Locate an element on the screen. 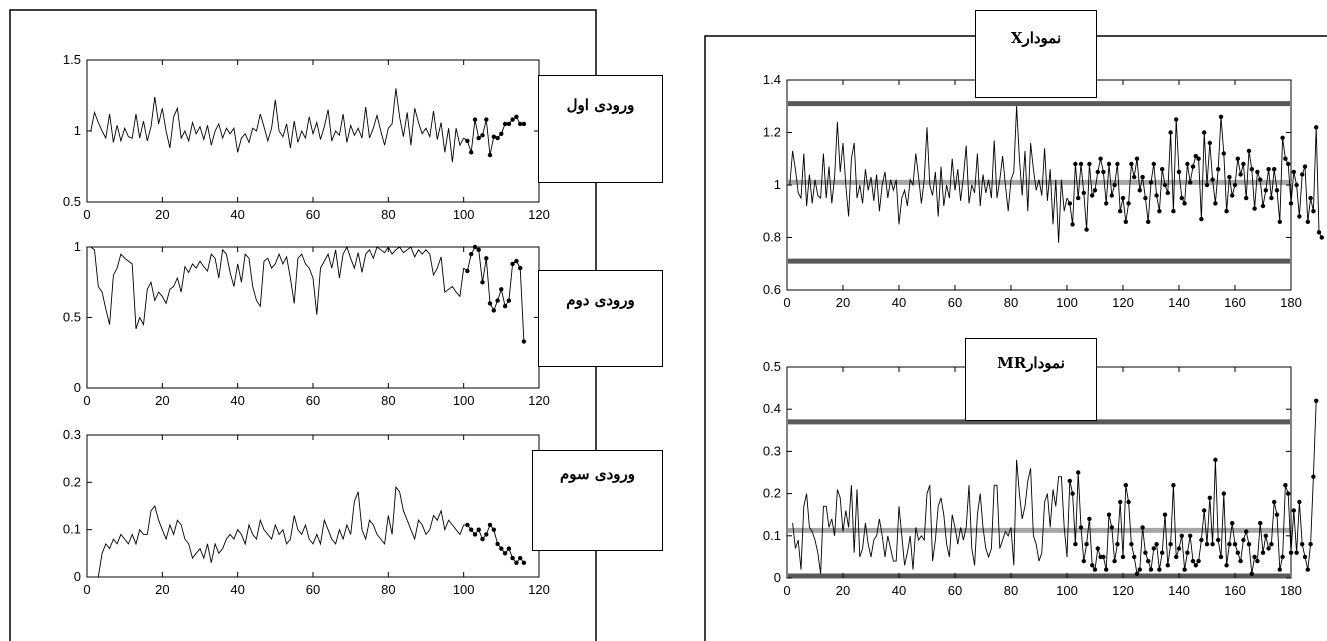 The width and height of the screenshot is (1327, 641). chart-input-2: 00.51 0 20 40 60 80 100 120 is located at coordinates (306, 323).